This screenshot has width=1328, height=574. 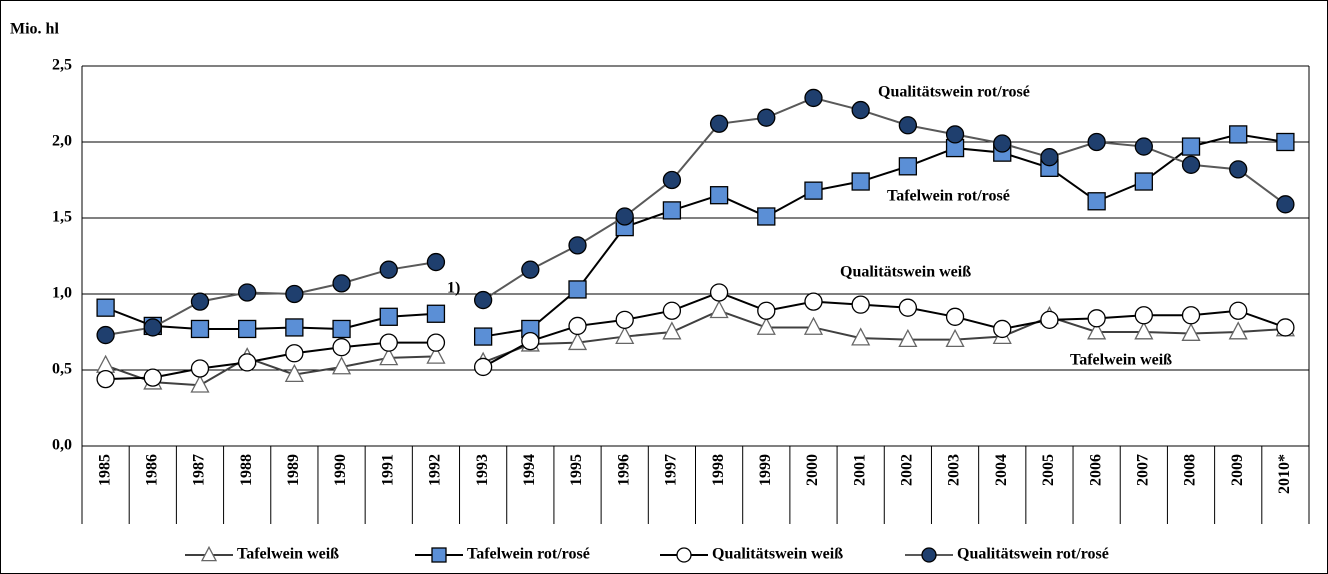 I want to click on annotation: Tafelwein rot/rosé, so click(x=948, y=196).